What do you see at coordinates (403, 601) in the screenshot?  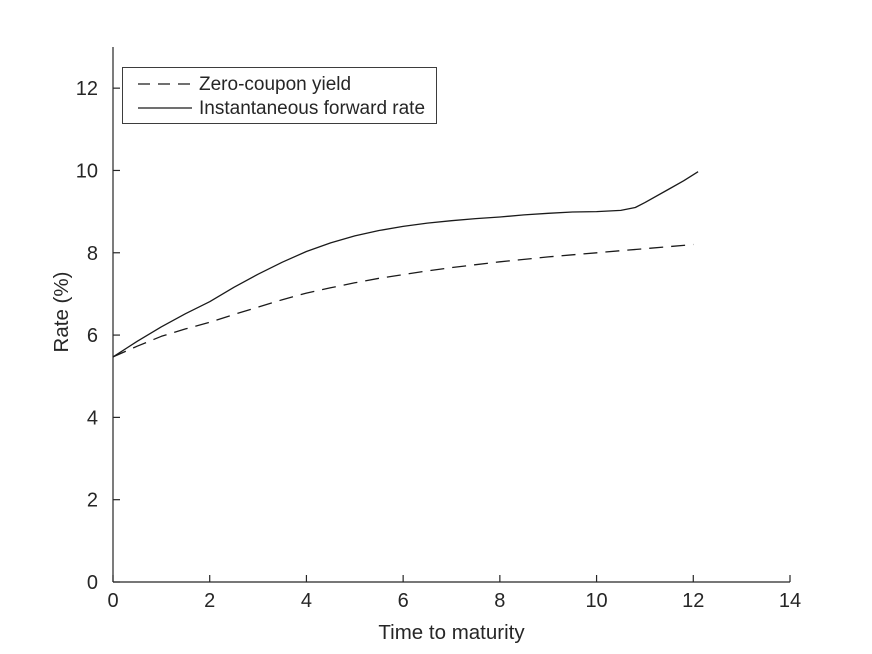 I see `x-tick-label: 6` at bounding box center [403, 601].